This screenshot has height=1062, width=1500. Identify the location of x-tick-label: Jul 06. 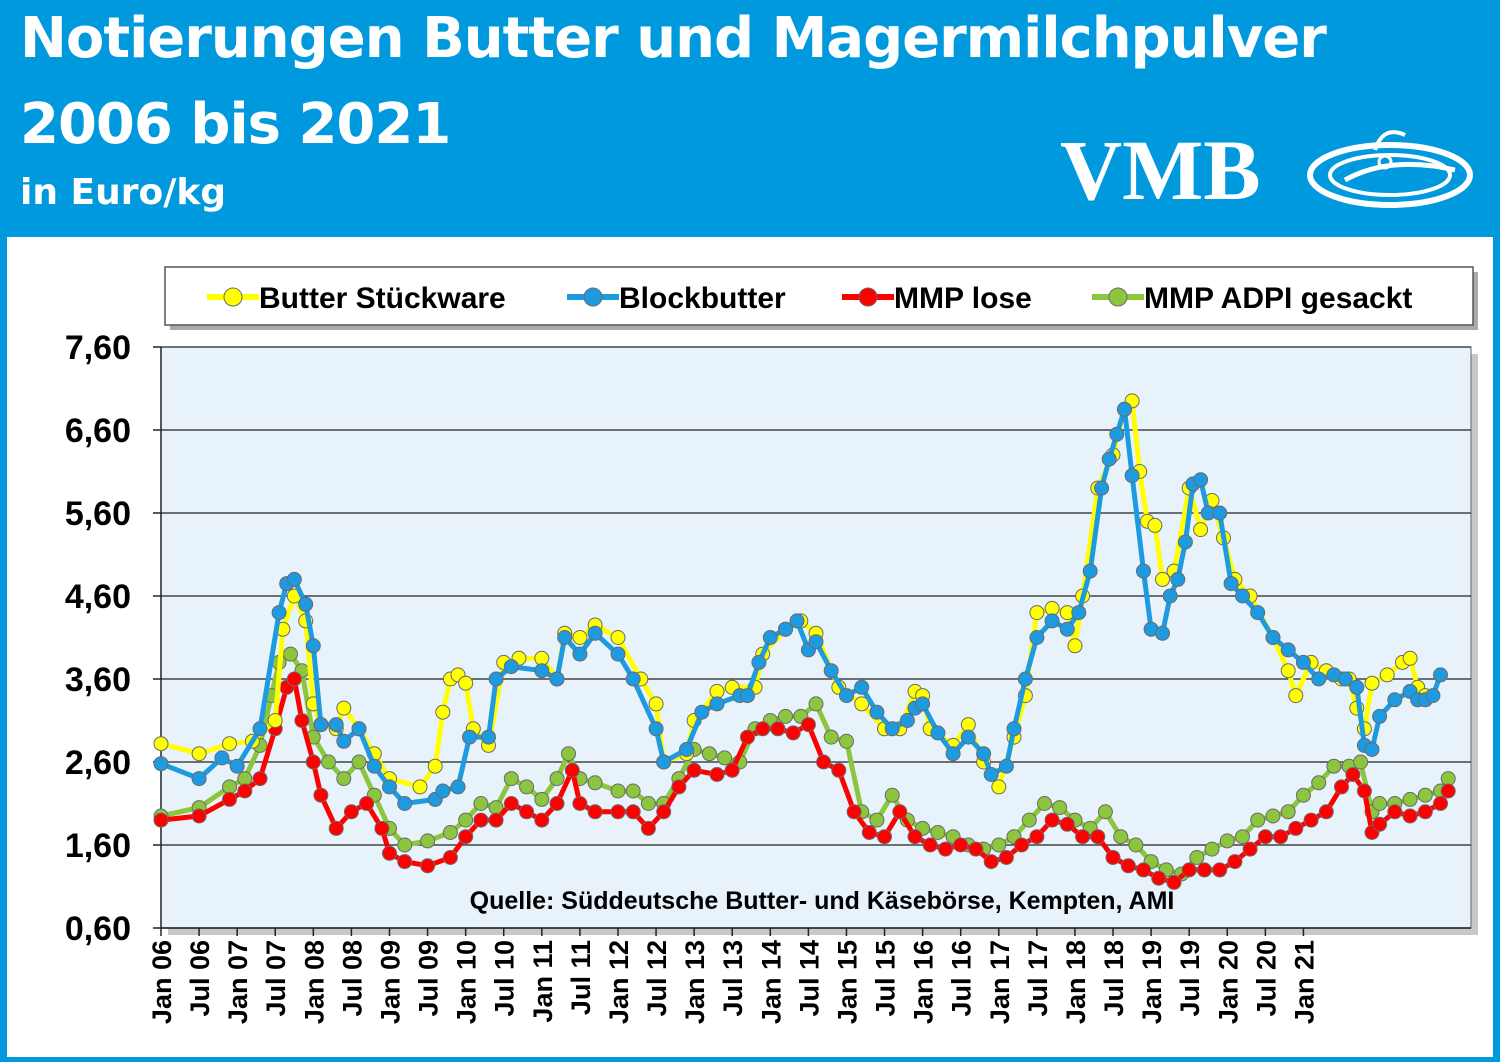
(200, 978).